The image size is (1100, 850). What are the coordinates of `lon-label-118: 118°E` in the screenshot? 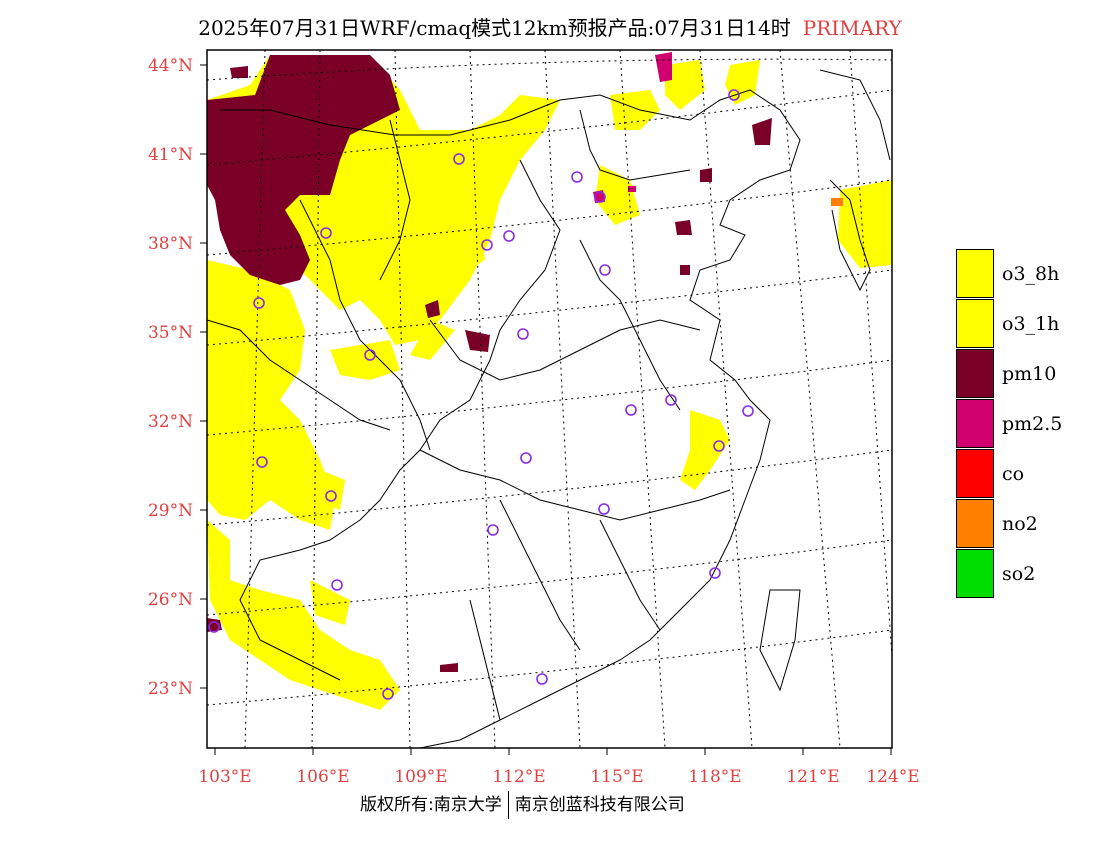 It's located at (714, 777).